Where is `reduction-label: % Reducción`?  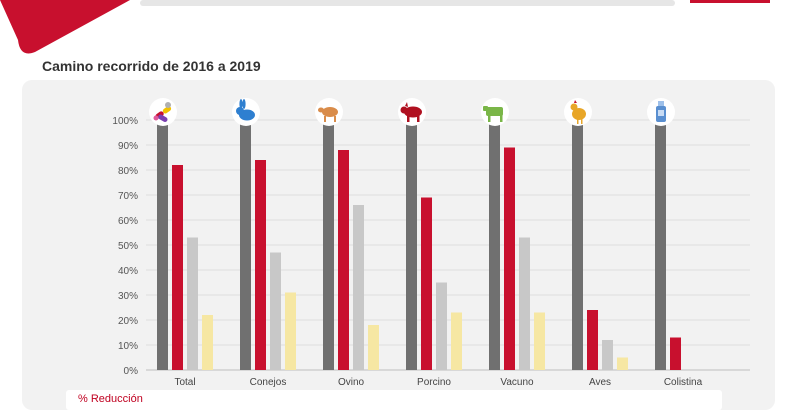 reduction-label: % Reducción is located at coordinates (110, 399).